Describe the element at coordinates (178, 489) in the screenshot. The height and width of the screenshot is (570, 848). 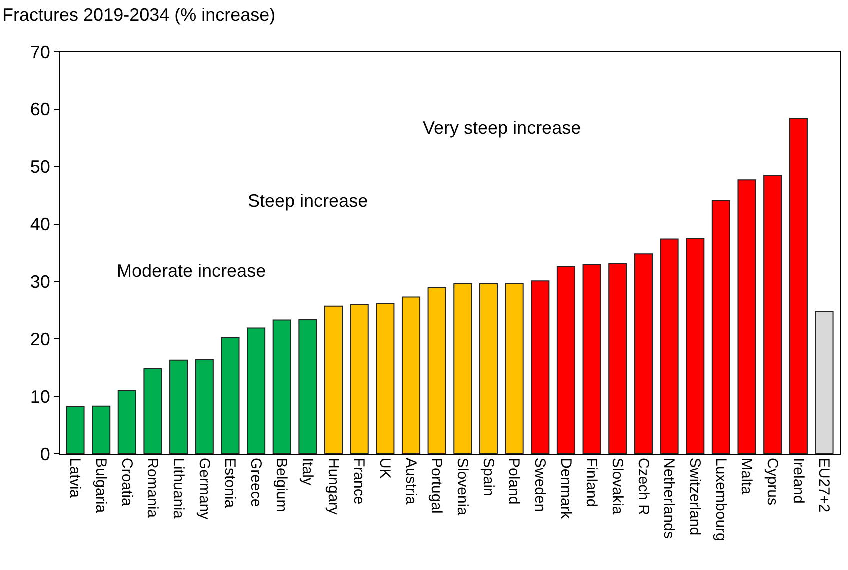
I see `x-tick-label: Lithuania` at that location.